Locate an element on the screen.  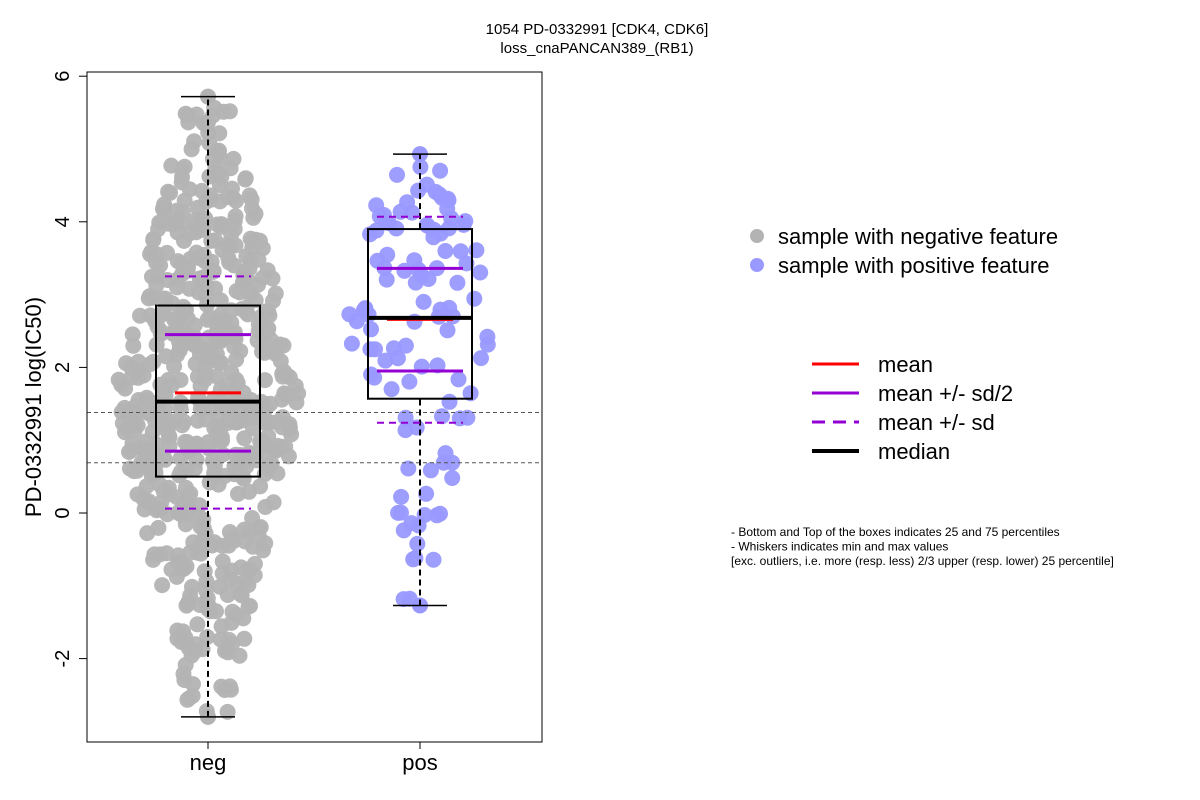
reference-lines is located at coordinates (314, 438).